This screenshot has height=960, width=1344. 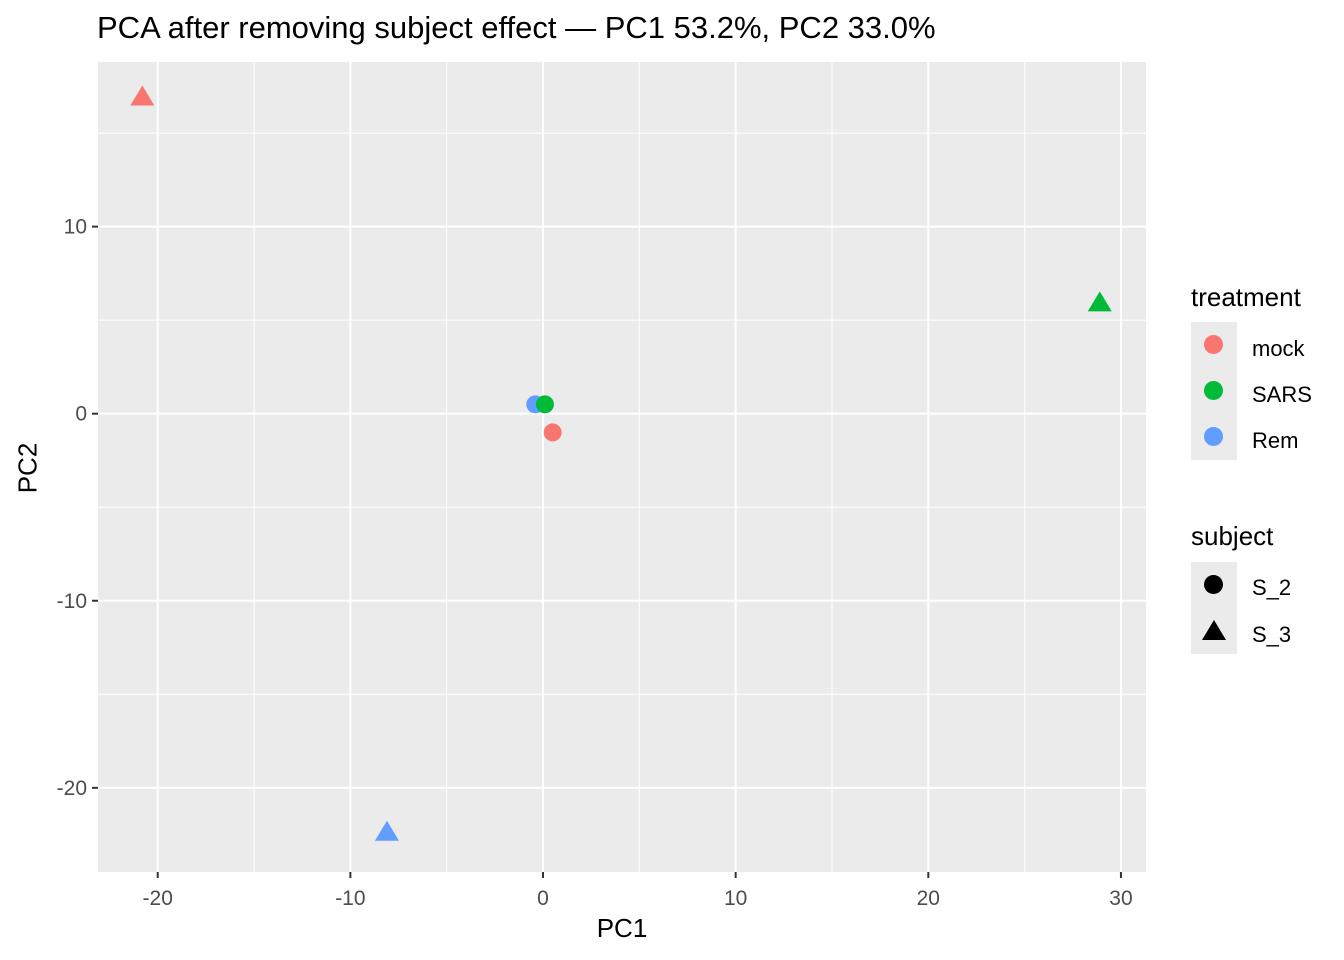 What do you see at coordinates (1272, 587) in the screenshot?
I see `legend-label-s2: S_2` at bounding box center [1272, 587].